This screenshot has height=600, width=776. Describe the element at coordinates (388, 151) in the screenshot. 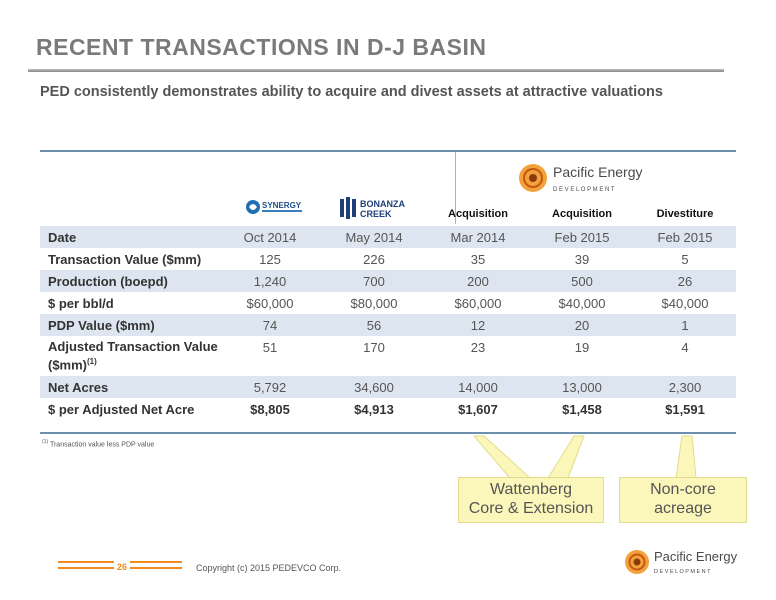

I see `table-top-rule` at that location.